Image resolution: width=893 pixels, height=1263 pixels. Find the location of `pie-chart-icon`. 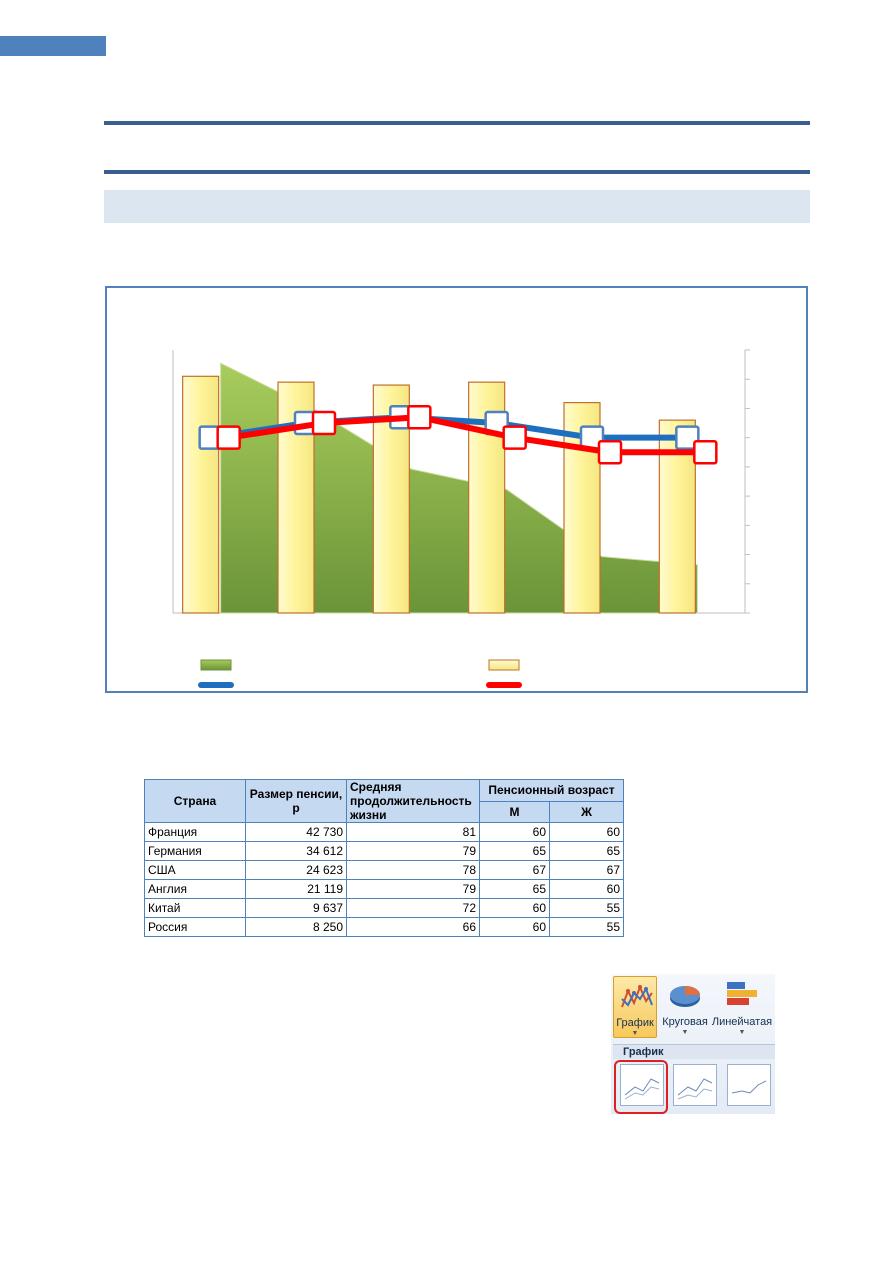

pie-chart-icon is located at coordinates (685, 996).